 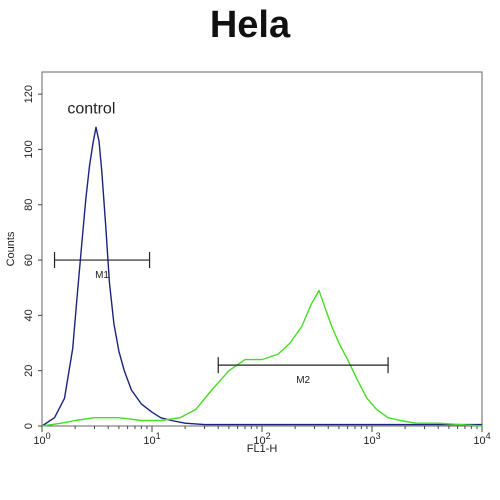 What do you see at coordinates (29, 426) in the screenshot?
I see `y-tick-label: 0` at bounding box center [29, 426].